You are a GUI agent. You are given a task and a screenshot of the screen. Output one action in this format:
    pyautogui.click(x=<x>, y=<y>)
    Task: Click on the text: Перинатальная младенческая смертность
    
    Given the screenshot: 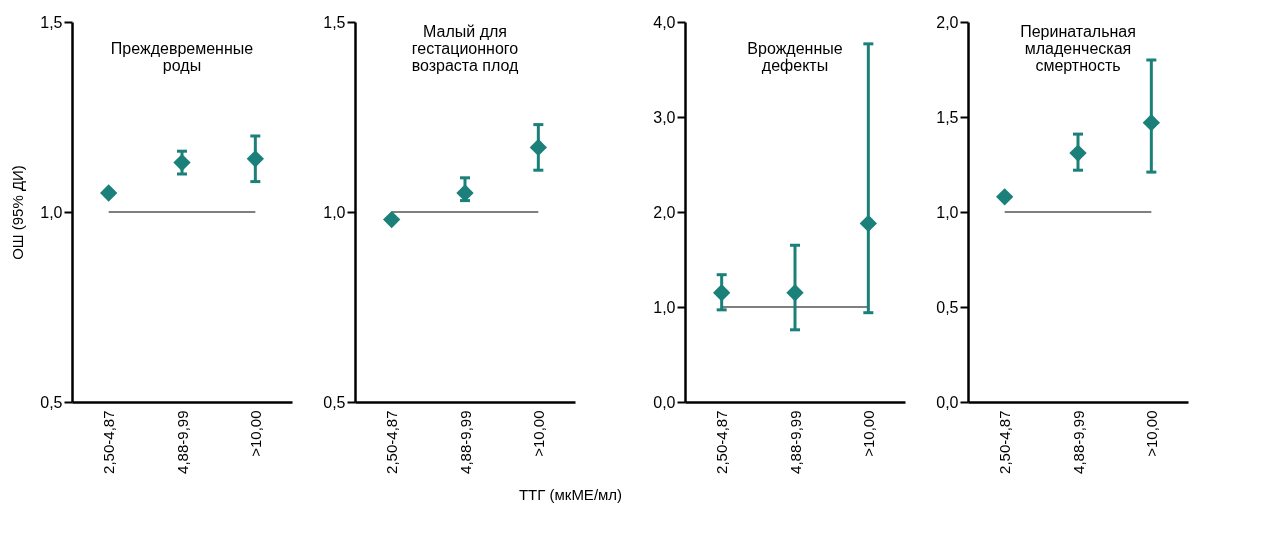 What is the action you would take?
    pyautogui.click(x=1078, y=48)
    